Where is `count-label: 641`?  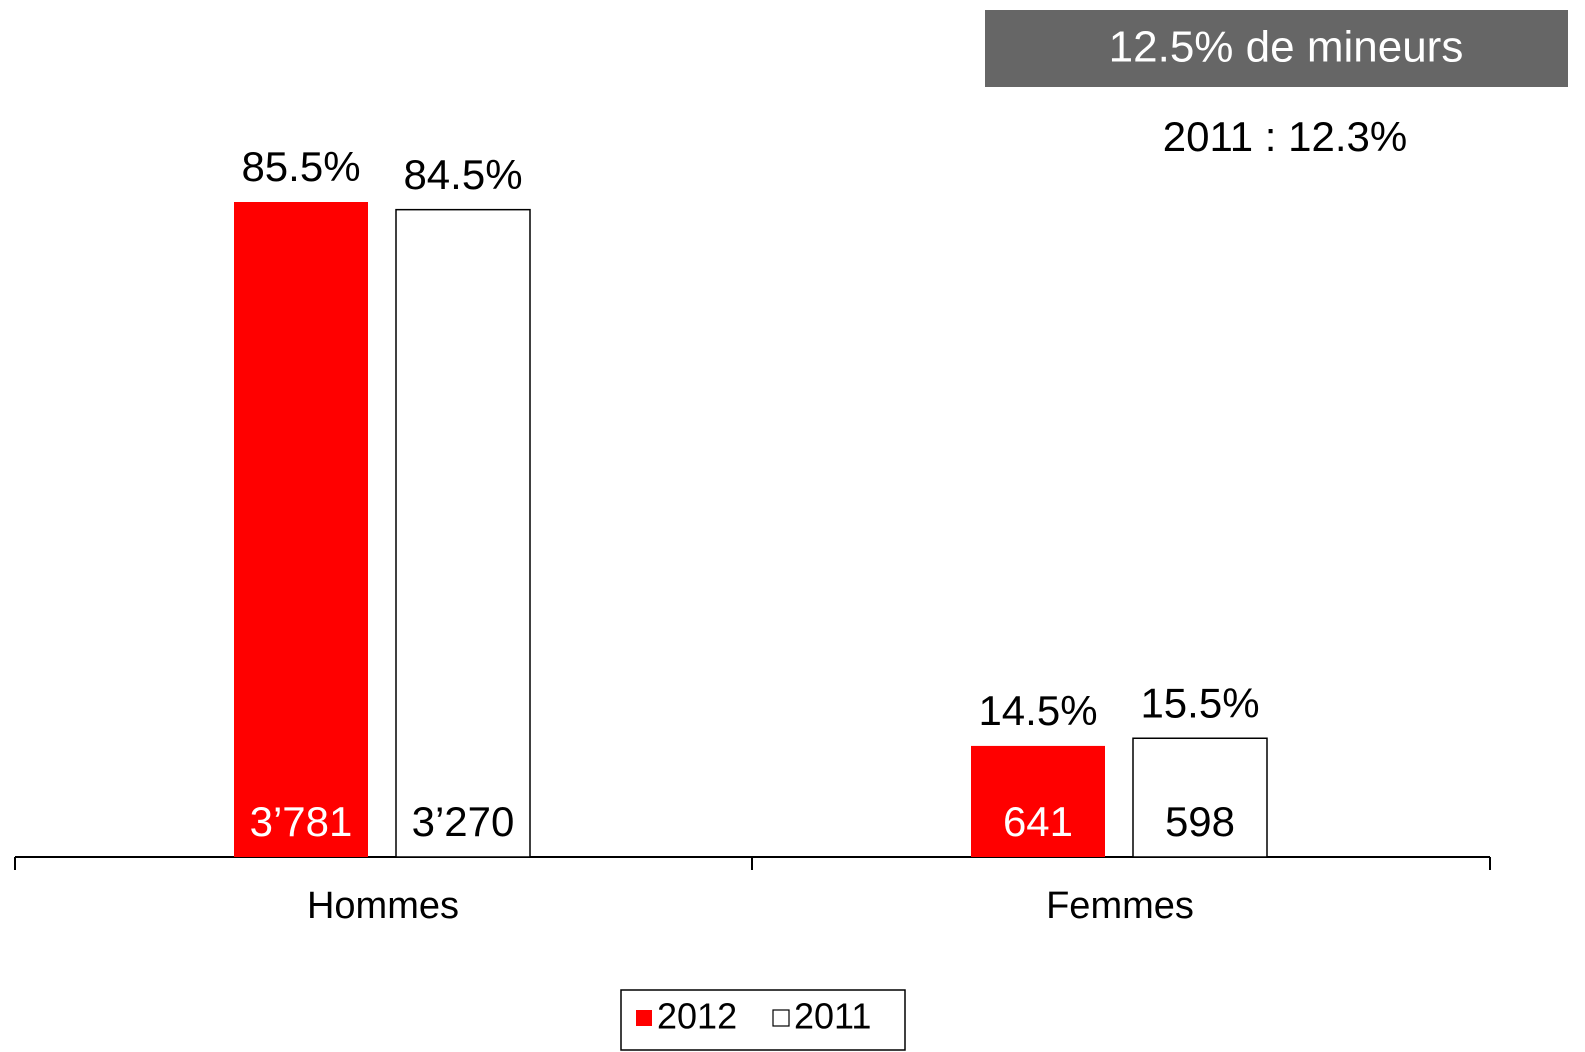 count-label: 641 is located at coordinates (1038, 821).